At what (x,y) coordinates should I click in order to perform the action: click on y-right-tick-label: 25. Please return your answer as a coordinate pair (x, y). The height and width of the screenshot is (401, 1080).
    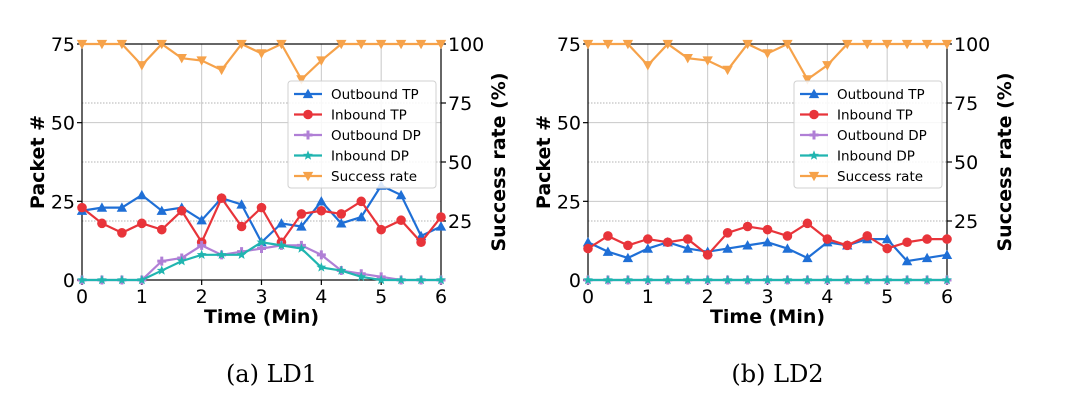
    Looking at the image, I should click on (966, 222).